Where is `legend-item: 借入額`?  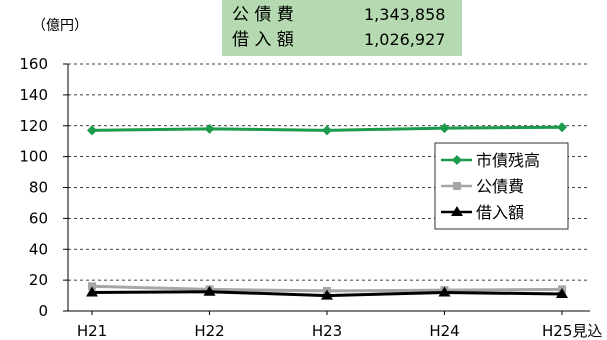 legend-item: 借入額 is located at coordinates (482, 212).